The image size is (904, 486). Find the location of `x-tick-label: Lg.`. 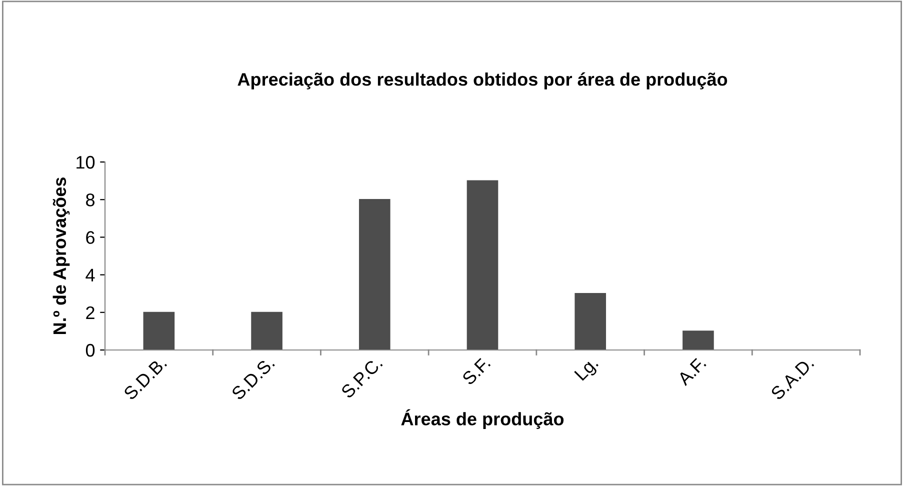

x-tick-label: Lg. is located at coordinates (588, 370).